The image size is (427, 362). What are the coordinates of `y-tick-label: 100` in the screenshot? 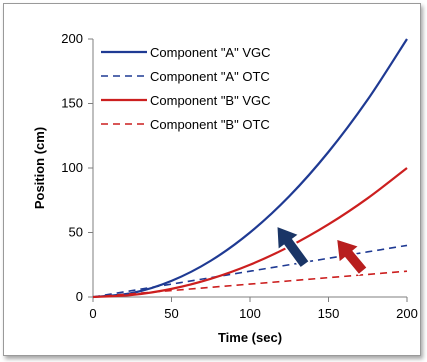 It's located at (72, 167).